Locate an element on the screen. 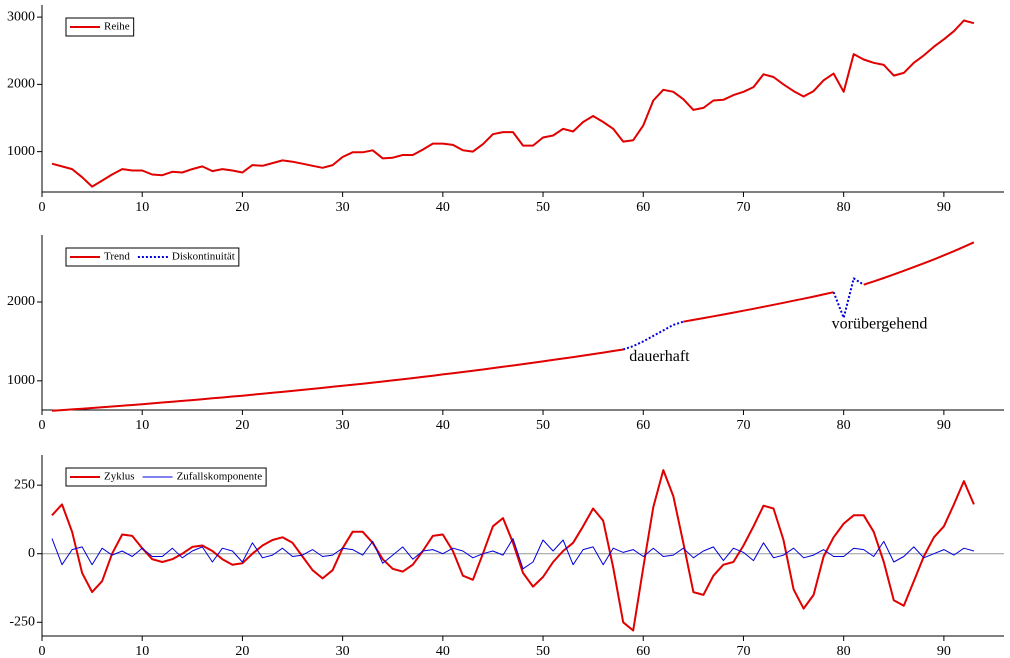 The width and height of the screenshot is (1010, 658). annotation: vorübergehend is located at coordinates (880, 324).